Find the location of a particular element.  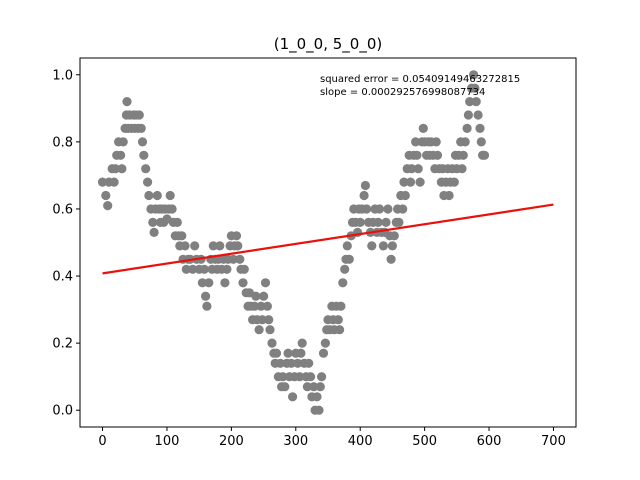

x-axis-ticks: 0 100 200 300 400 500 600 700 is located at coordinates (332, 438).